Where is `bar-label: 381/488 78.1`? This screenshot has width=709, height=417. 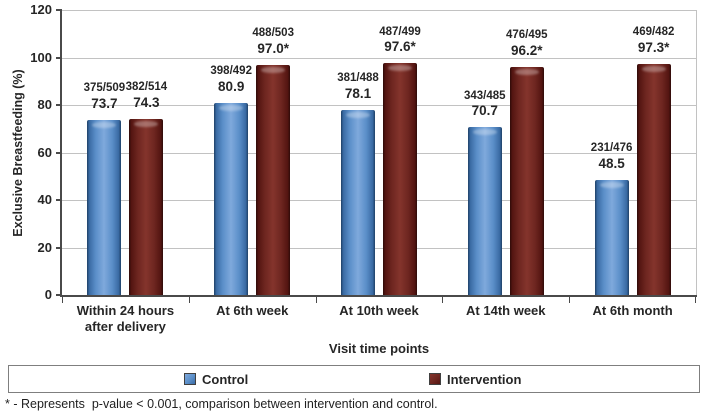
bar-label: 381/488 78.1 is located at coordinates (358, 86).